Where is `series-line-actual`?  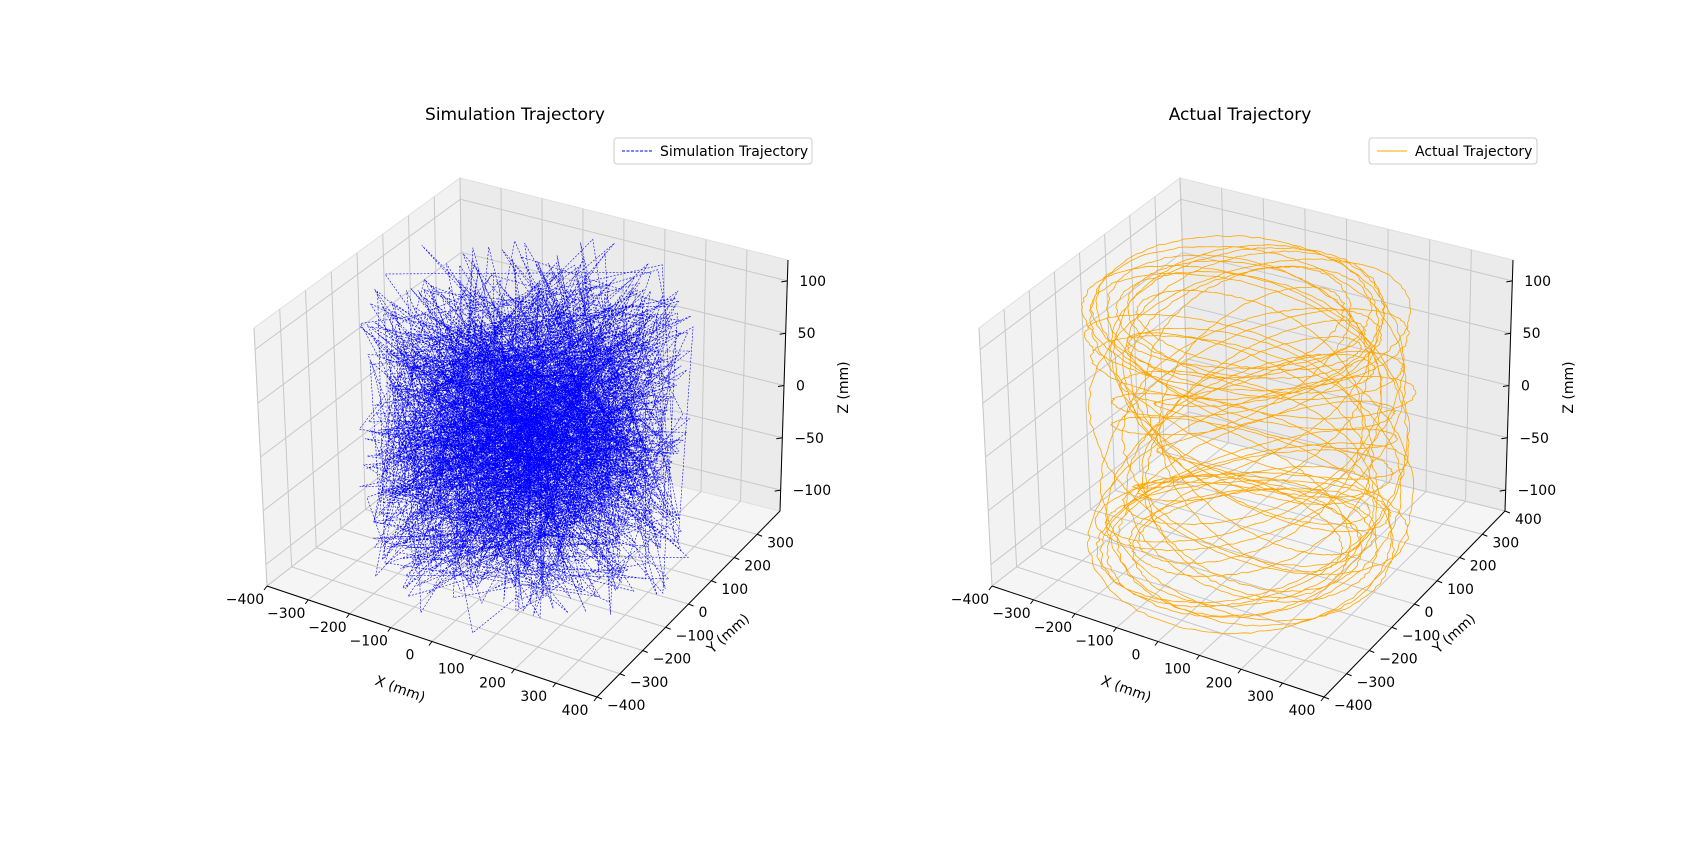 series-line-actual is located at coordinates (1249, 435).